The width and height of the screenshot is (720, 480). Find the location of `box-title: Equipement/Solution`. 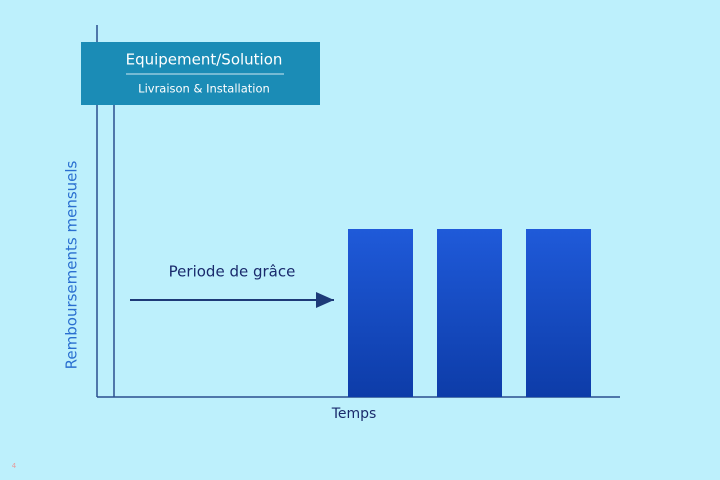

box-title: Equipement/Solution is located at coordinates (204, 60).